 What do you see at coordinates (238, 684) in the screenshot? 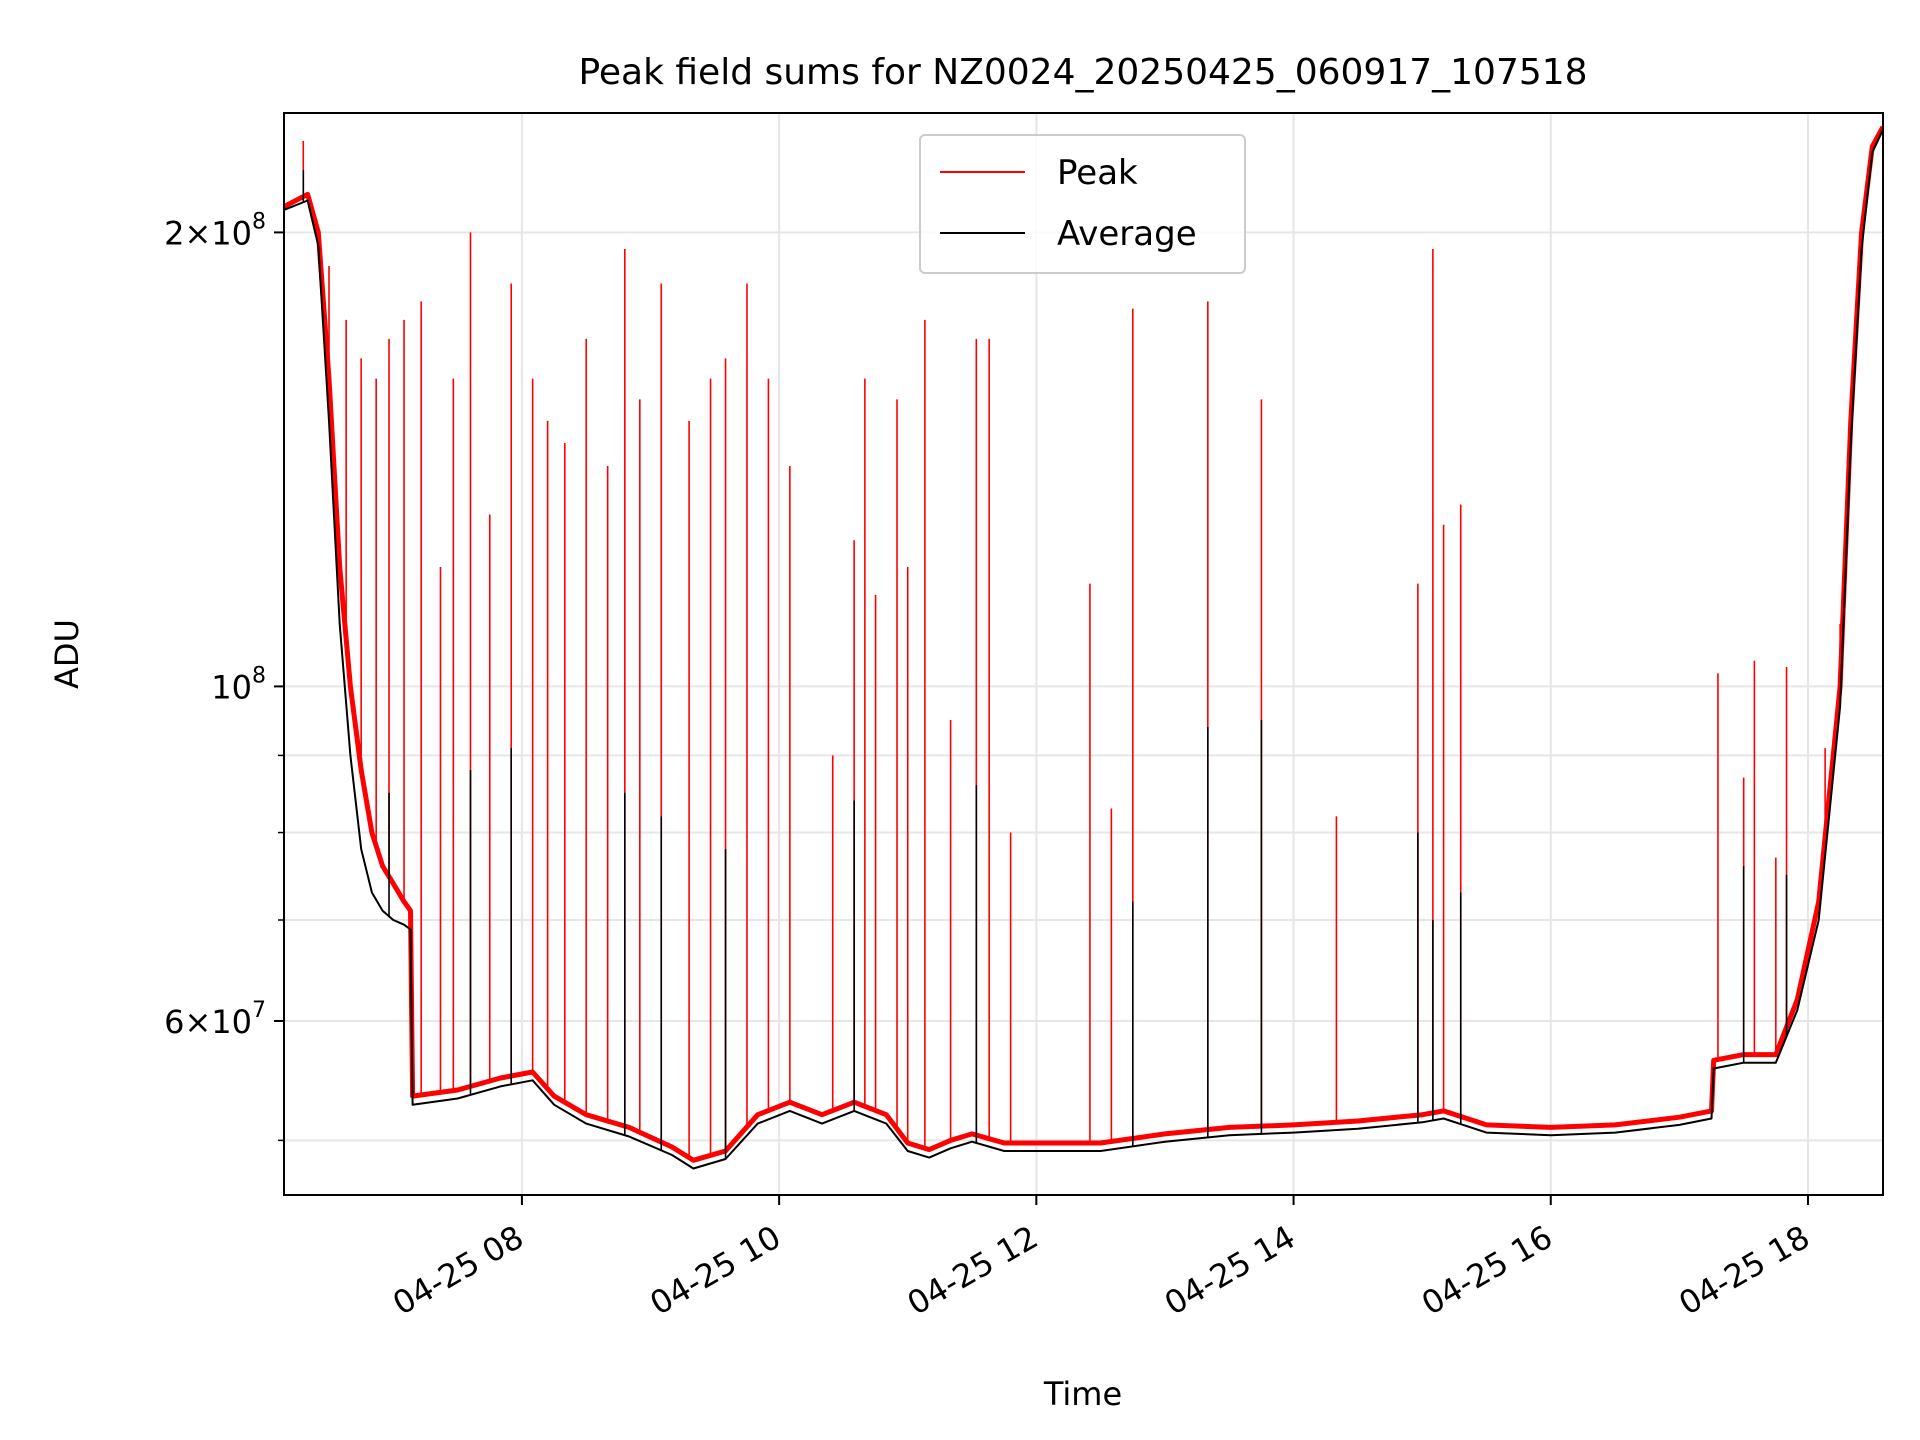
I see `y-tick-label: 108` at bounding box center [238, 684].